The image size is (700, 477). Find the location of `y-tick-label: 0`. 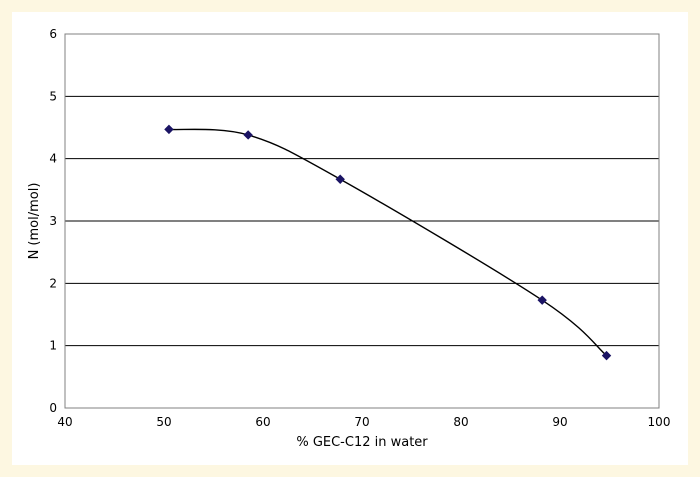

y-tick-label: 0 is located at coordinates (53, 408).